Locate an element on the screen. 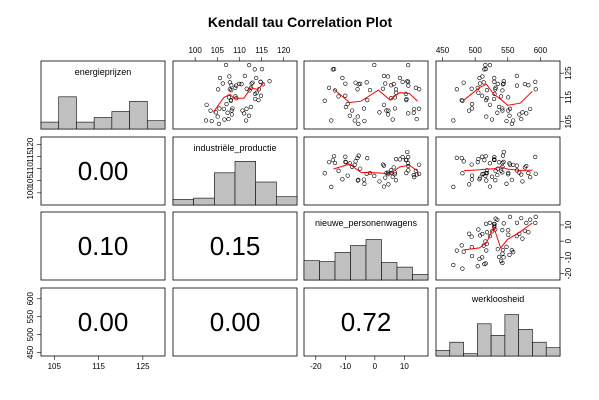 Image resolution: width=599 pixels, height=400 pixels. panel-frame-r2-c1 is located at coordinates (103, 171).